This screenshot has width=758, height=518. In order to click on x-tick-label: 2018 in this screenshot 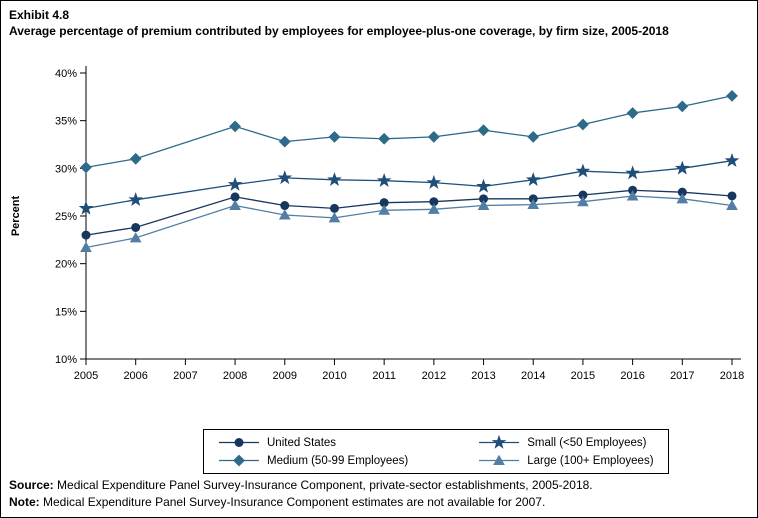, I will do `click(732, 376)`.